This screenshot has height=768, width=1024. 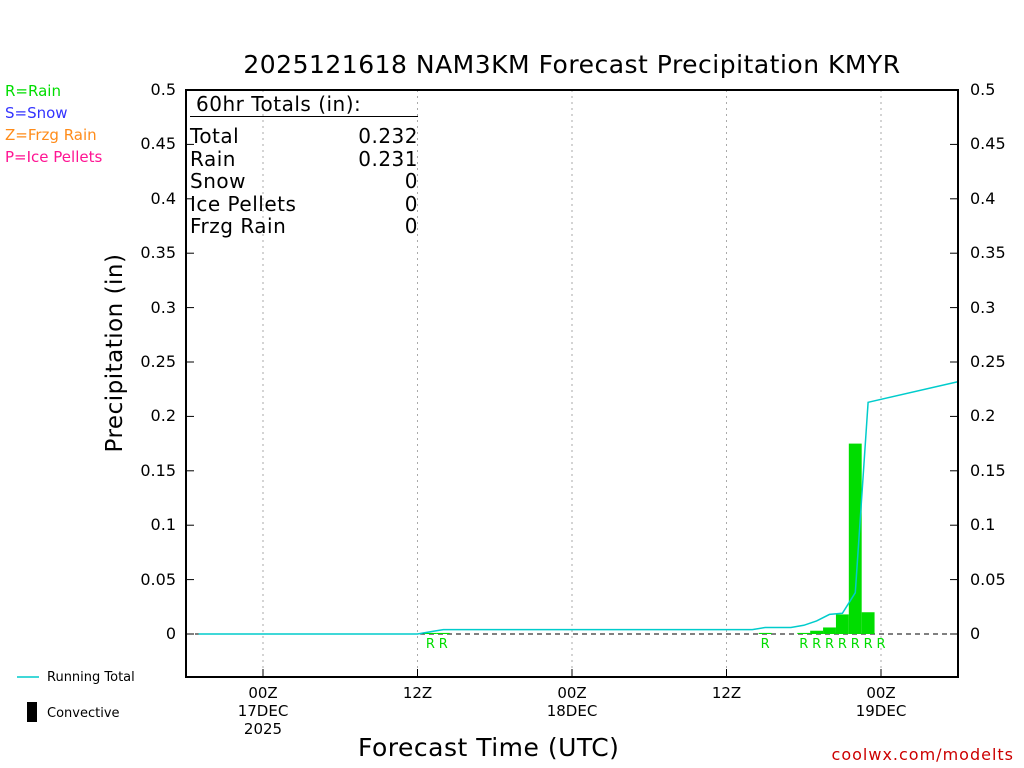 What do you see at coordinates (983, 307) in the screenshot?
I see `y-tick-label-right: 0.3` at bounding box center [983, 307].